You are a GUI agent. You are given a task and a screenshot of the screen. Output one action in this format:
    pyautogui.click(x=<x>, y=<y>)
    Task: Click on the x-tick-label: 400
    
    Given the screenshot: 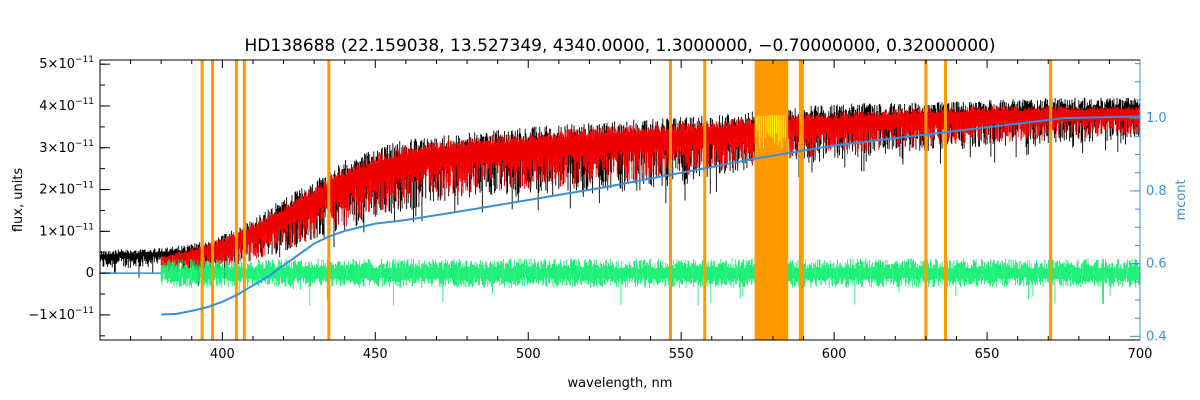 What is the action you would take?
    pyautogui.click(x=222, y=354)
    